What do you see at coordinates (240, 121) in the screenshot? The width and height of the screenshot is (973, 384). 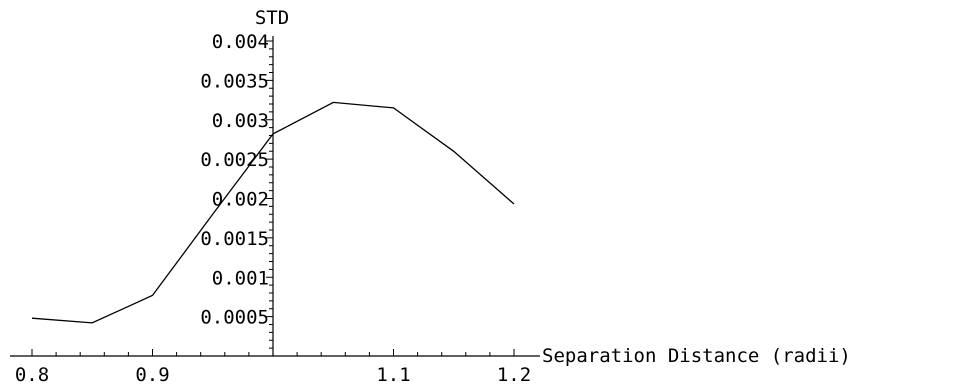 I see `y-tick-label: 0.003` at bounding box center [240, 121].